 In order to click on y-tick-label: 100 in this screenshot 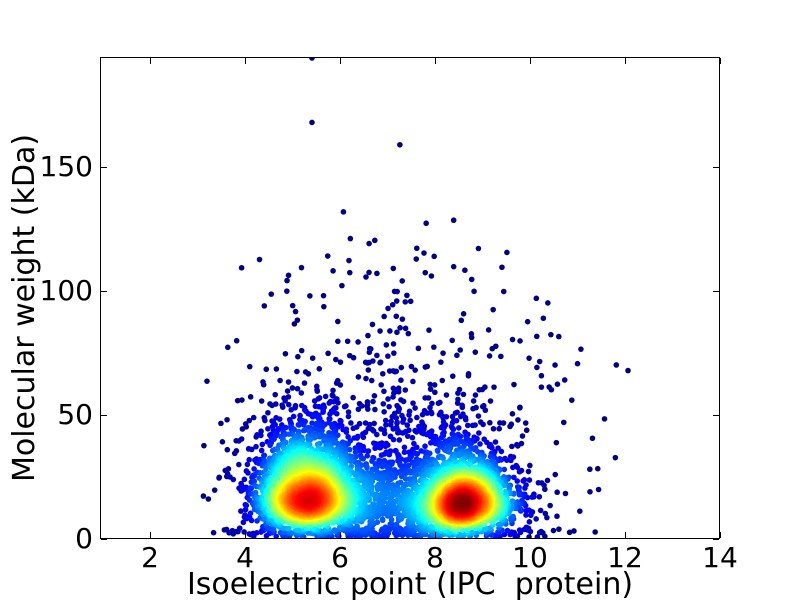, I will do `click(66, 291)`.